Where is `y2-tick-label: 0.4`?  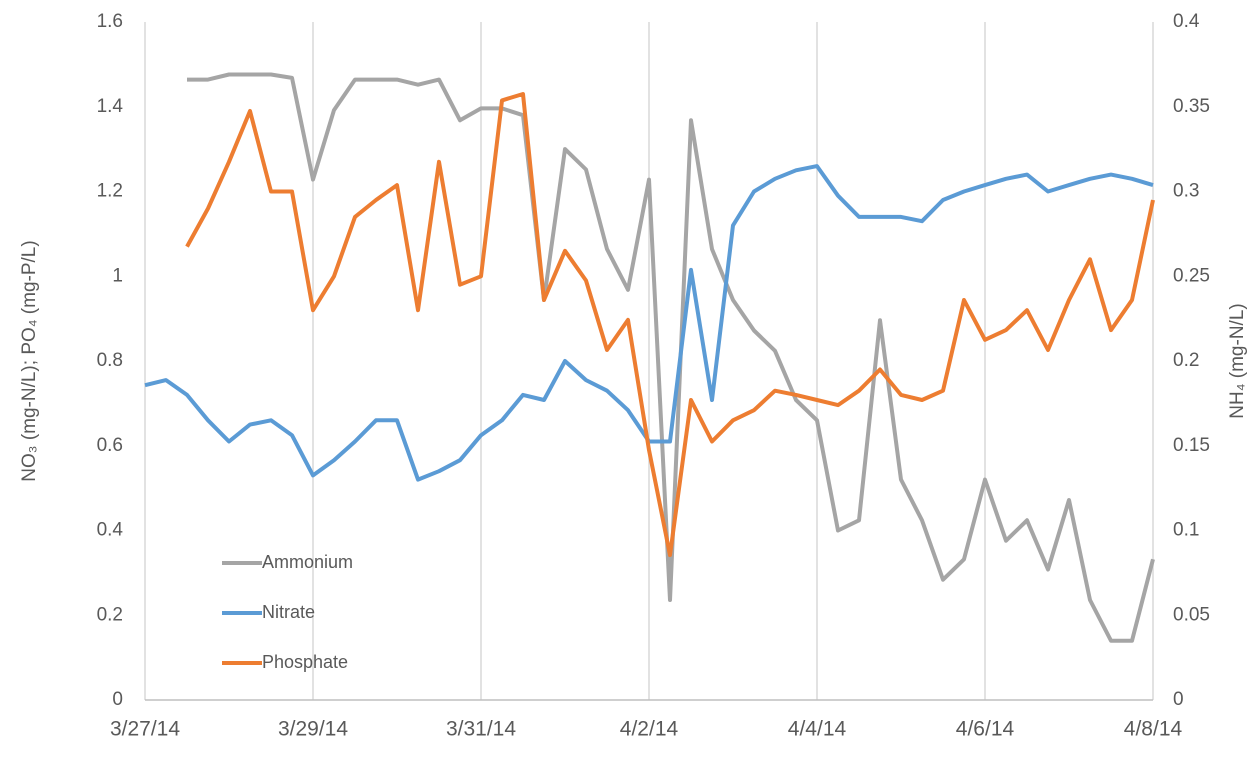 y2-tick-label: 0.4 is located at coordinates (1186, 21).